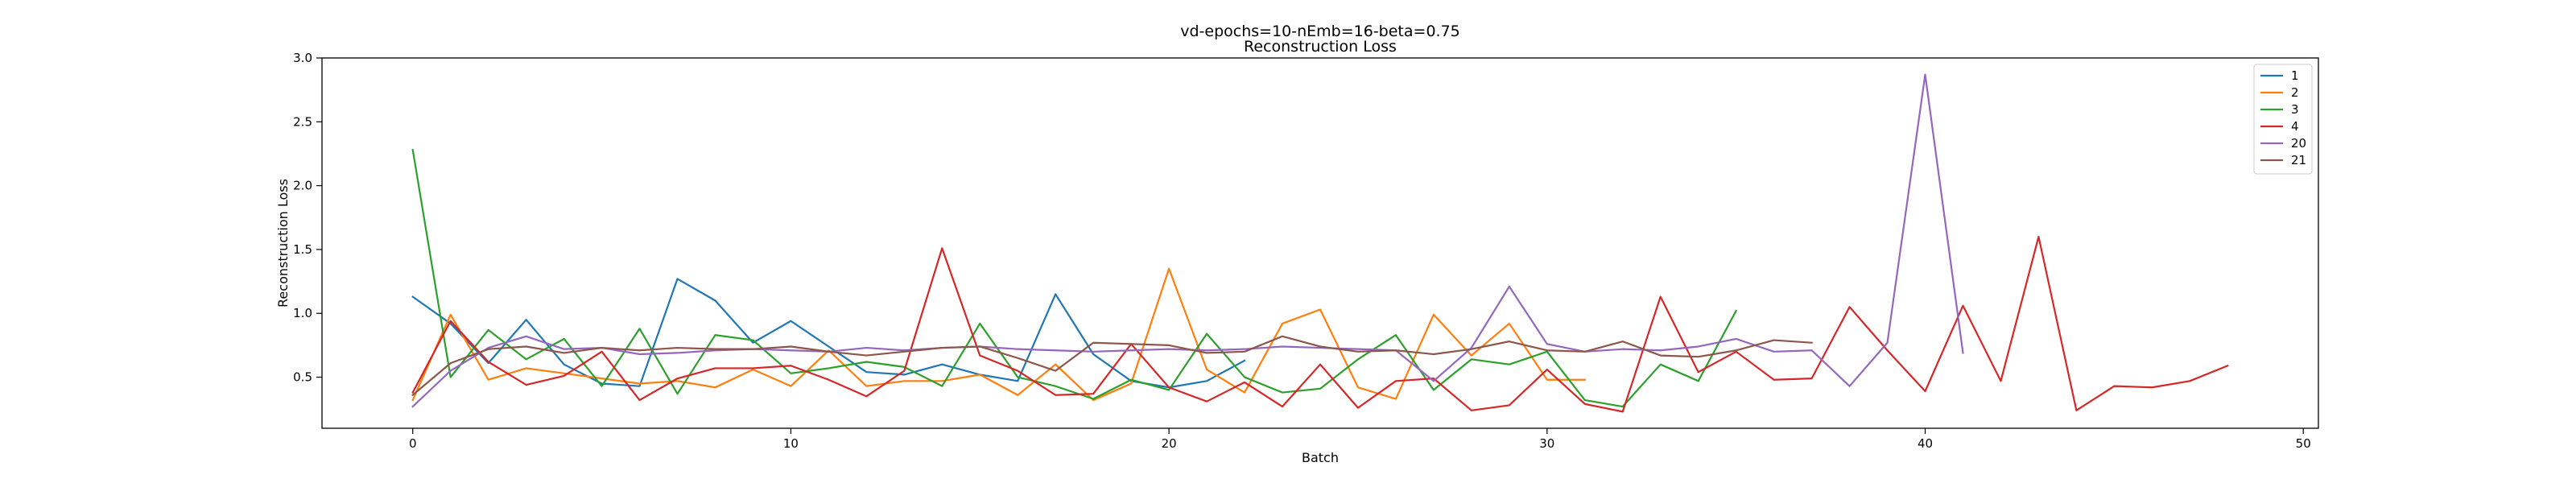 The image size is (2576, 483). What do you see at coordinates (1169, 443) in the screenshot?
I see `x-tick-label: 20` at bounding box center [1169, 443].